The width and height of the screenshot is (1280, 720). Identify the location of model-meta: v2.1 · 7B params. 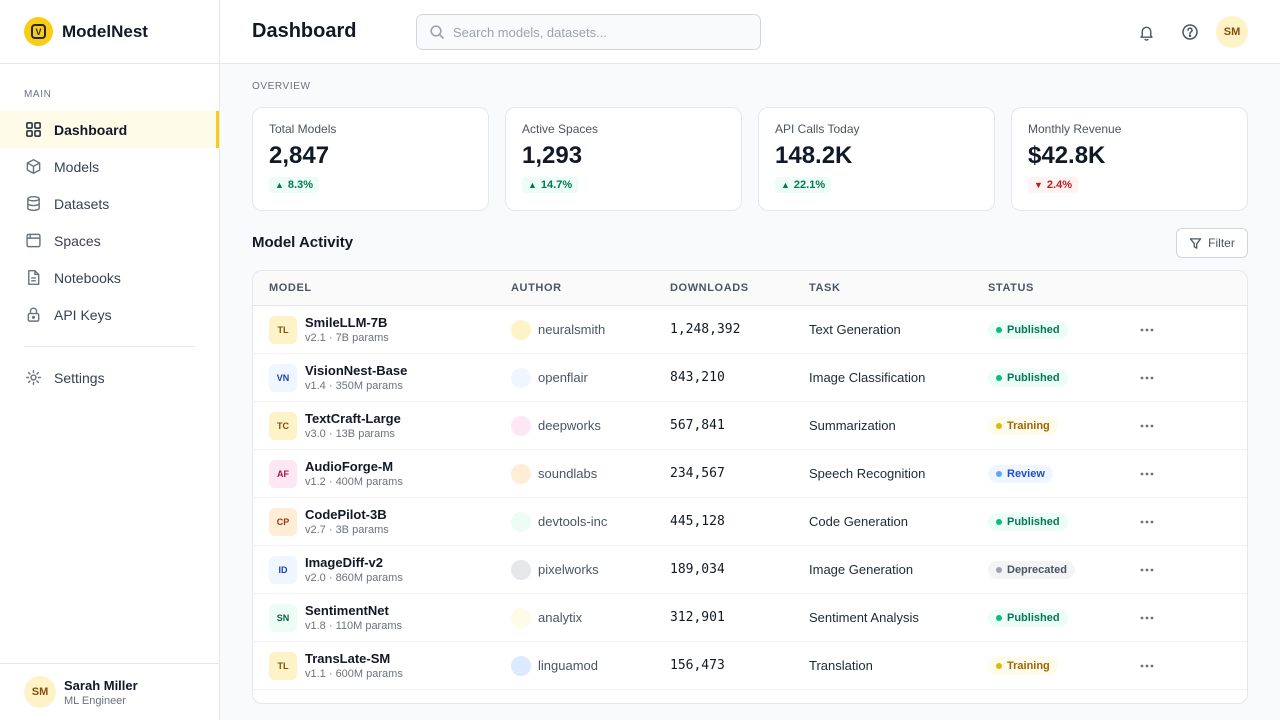
(347, 338).